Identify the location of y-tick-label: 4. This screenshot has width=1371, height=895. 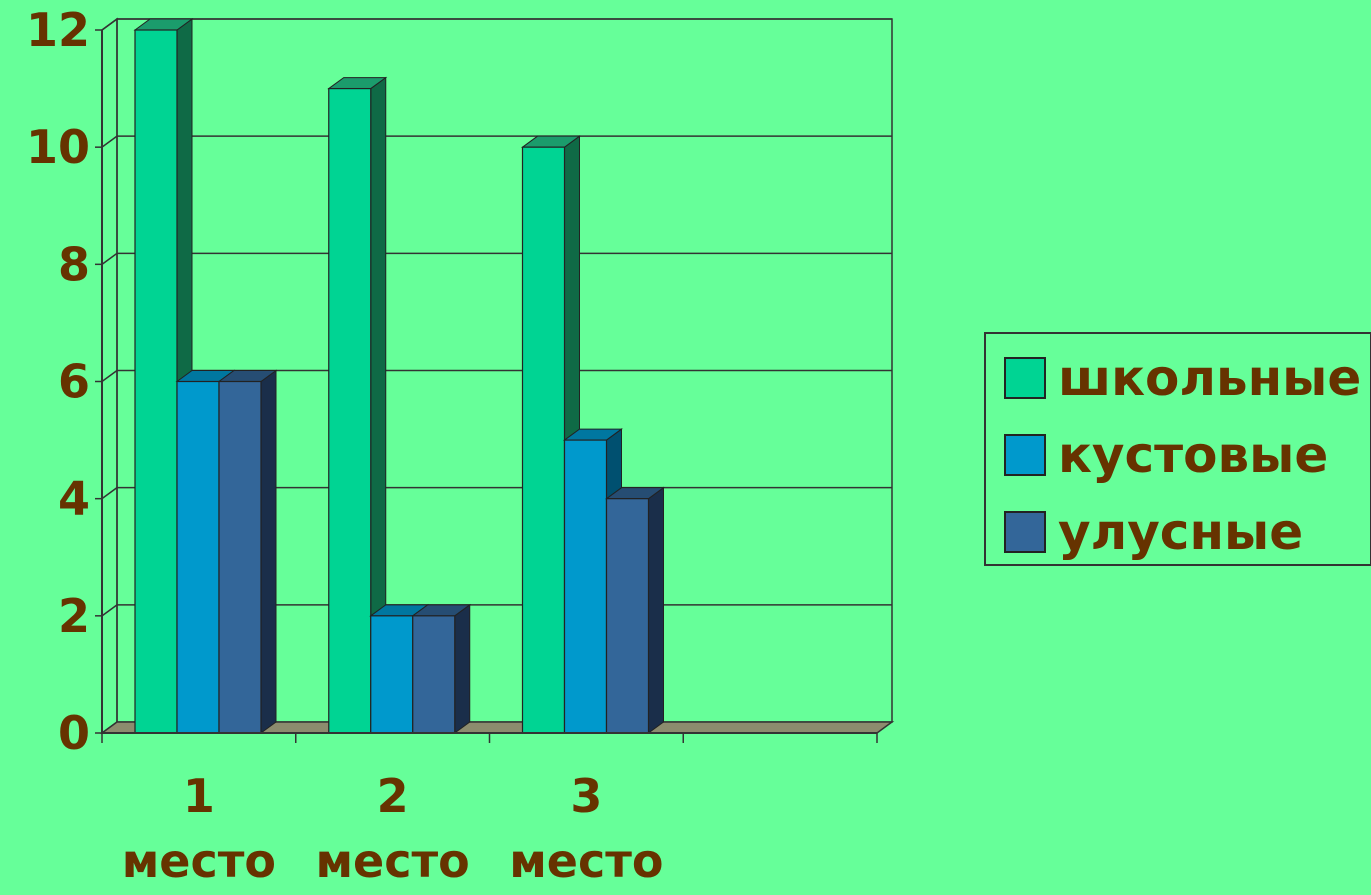
(74, 499).